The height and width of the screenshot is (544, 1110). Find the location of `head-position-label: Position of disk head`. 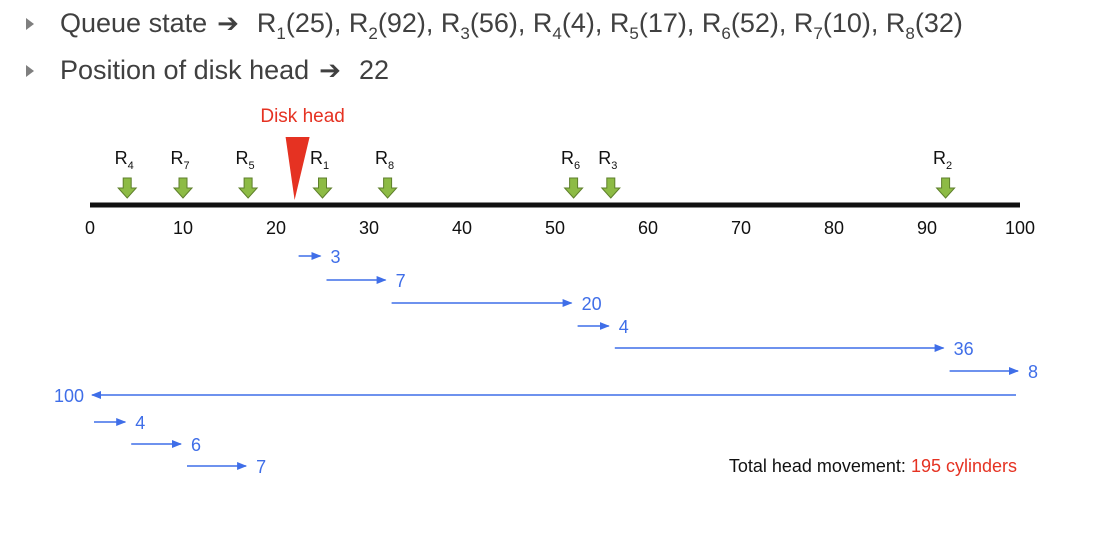

head-position-label: Position of disk head is located at coordinates (185, 70).